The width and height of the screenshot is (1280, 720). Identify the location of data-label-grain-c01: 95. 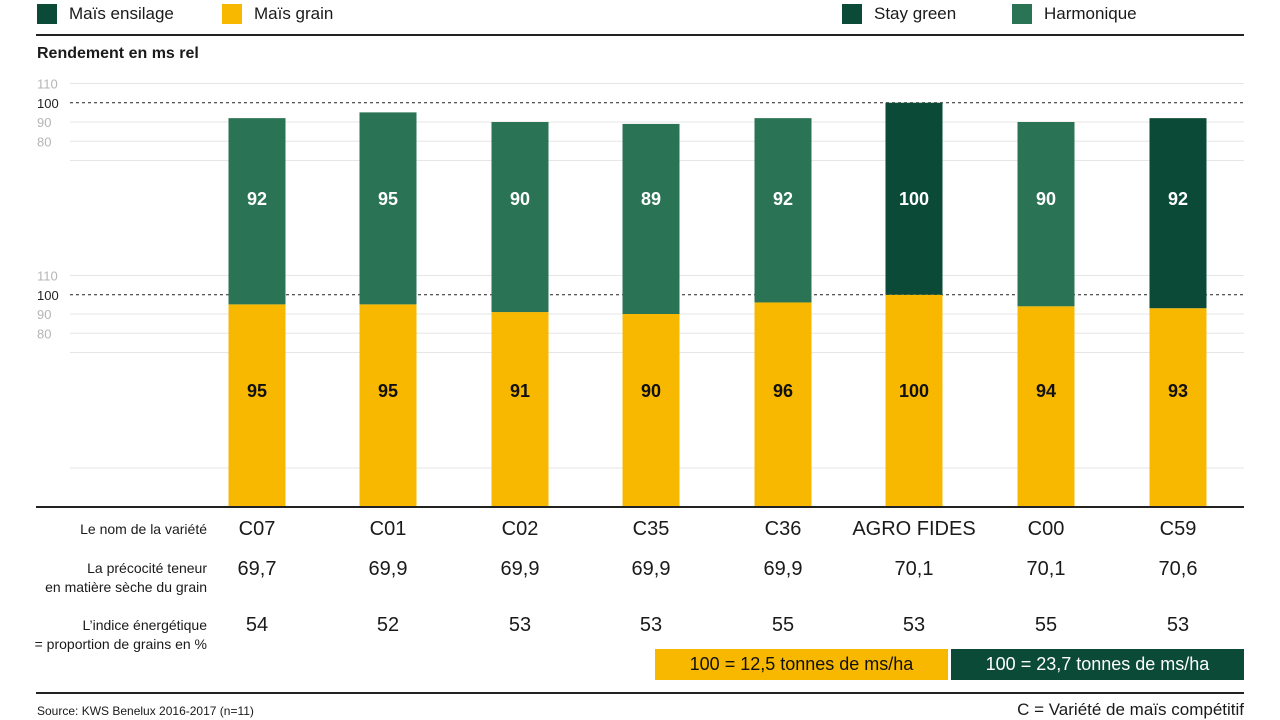
(388, 391).